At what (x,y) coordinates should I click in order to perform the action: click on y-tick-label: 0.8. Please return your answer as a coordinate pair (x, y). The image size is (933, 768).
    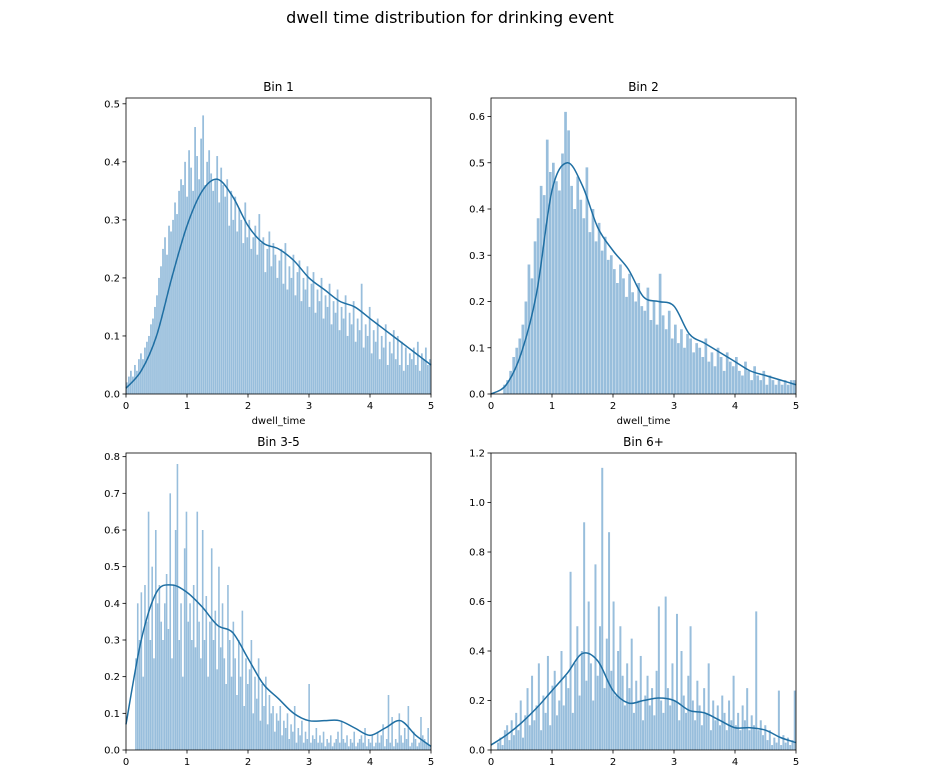
    Looking at the image, I should click on (477, 553).